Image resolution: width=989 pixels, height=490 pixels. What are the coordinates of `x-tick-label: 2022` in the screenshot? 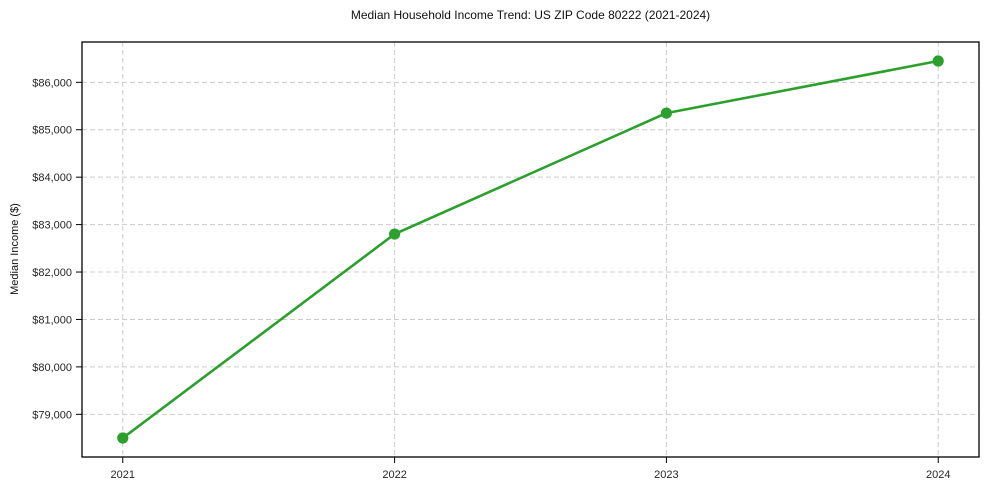 It's located at (394, 475).